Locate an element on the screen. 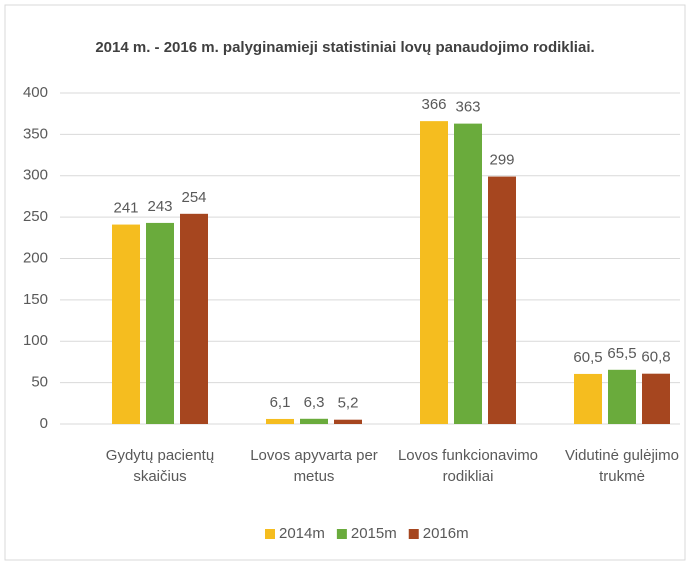 The height and width of the screenshot is (565, 692). legend-label: 2014m is located at coordinates (302, 533).